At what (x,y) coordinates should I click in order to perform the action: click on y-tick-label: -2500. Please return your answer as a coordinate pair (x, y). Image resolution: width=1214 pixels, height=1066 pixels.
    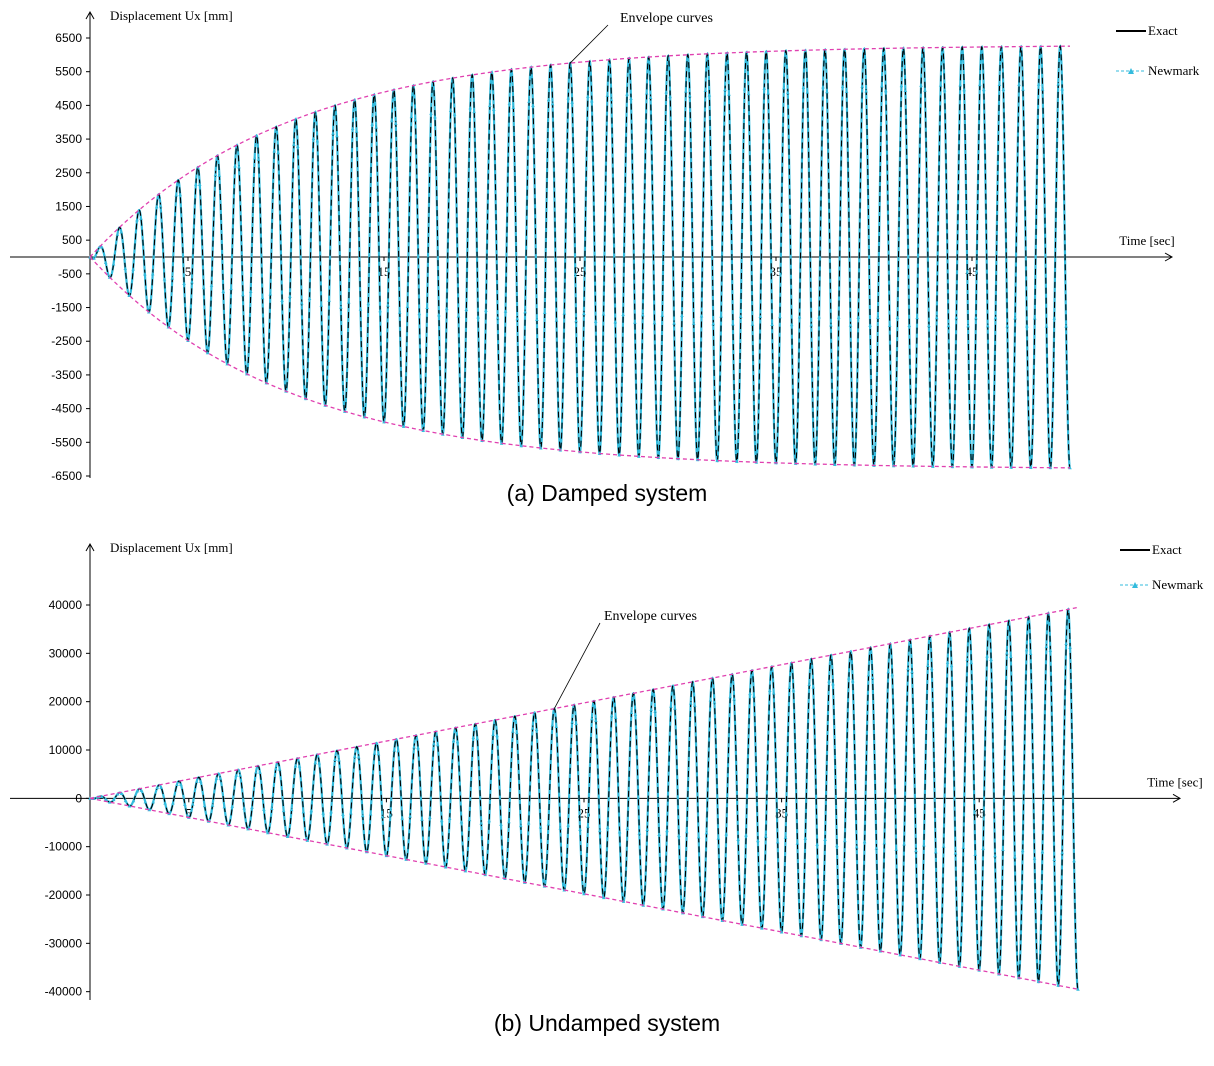
    Looking at the image, I should click on (66, 341).